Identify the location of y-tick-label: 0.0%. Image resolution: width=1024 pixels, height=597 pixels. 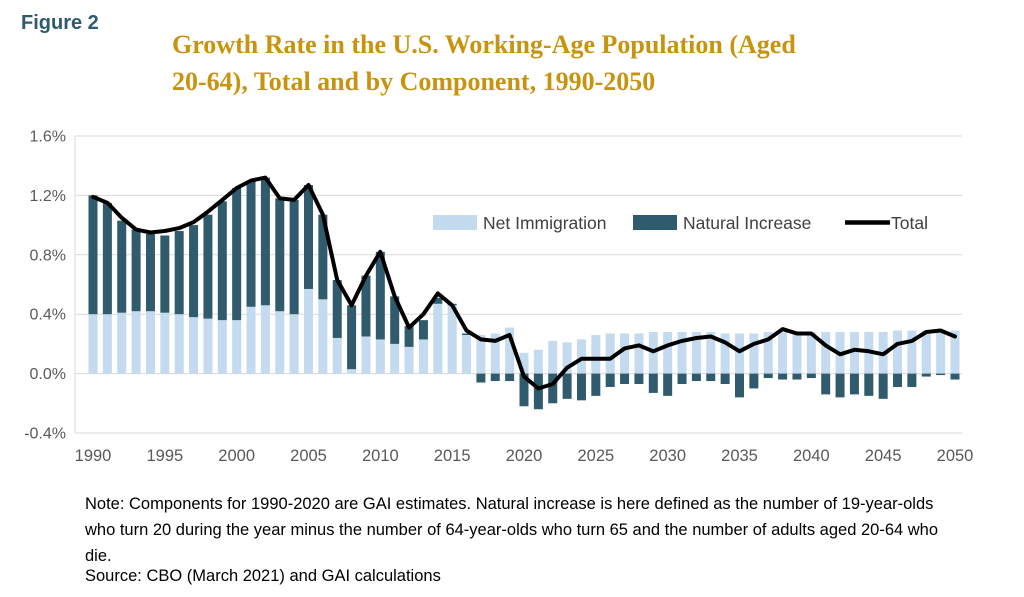
(48, 374).